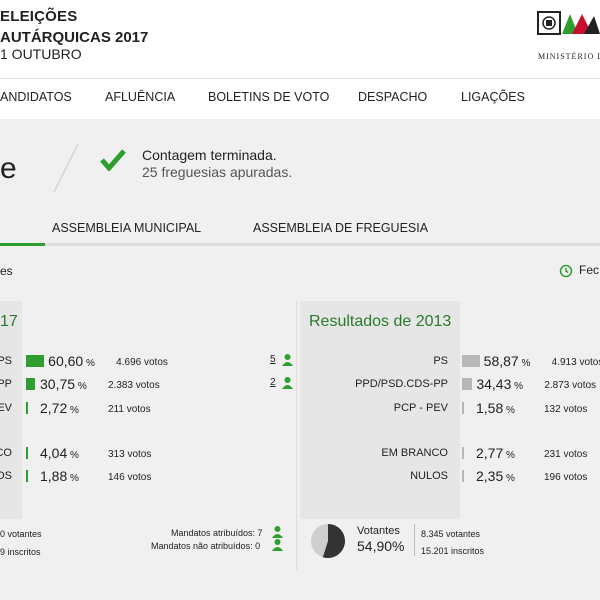 This screenshot has width=600, height=600. What do you see at coordinates (566, 454) in the screenshot?
I see `vote-count: 231 votos` at bounding box center [566, 454].